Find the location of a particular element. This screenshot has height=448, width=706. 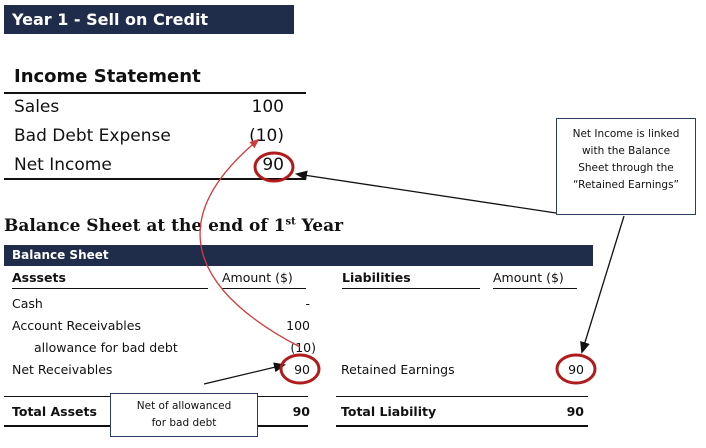

income-statement-heading: Income Statement is located at coordinates (107, 76).